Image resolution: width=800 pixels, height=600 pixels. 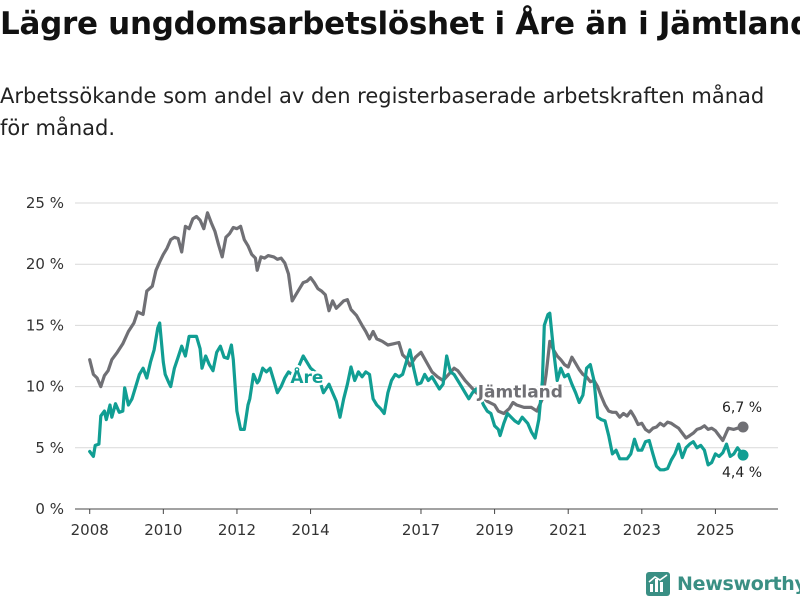 I want to click on y-tick-label: 15 %, so click(x=45, y=325).